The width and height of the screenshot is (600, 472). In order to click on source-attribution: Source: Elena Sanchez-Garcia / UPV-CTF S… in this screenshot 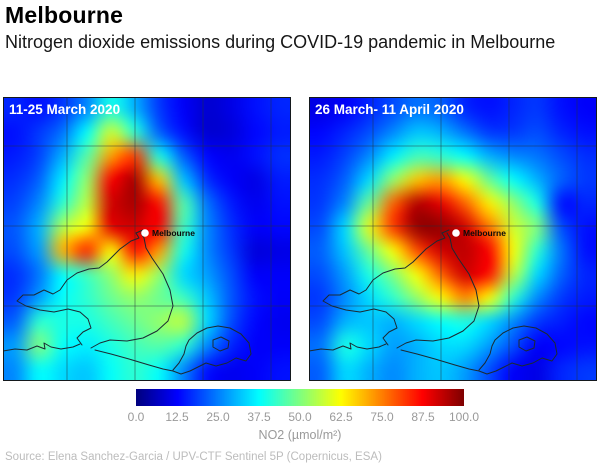, I will do `click(193, 457)`.